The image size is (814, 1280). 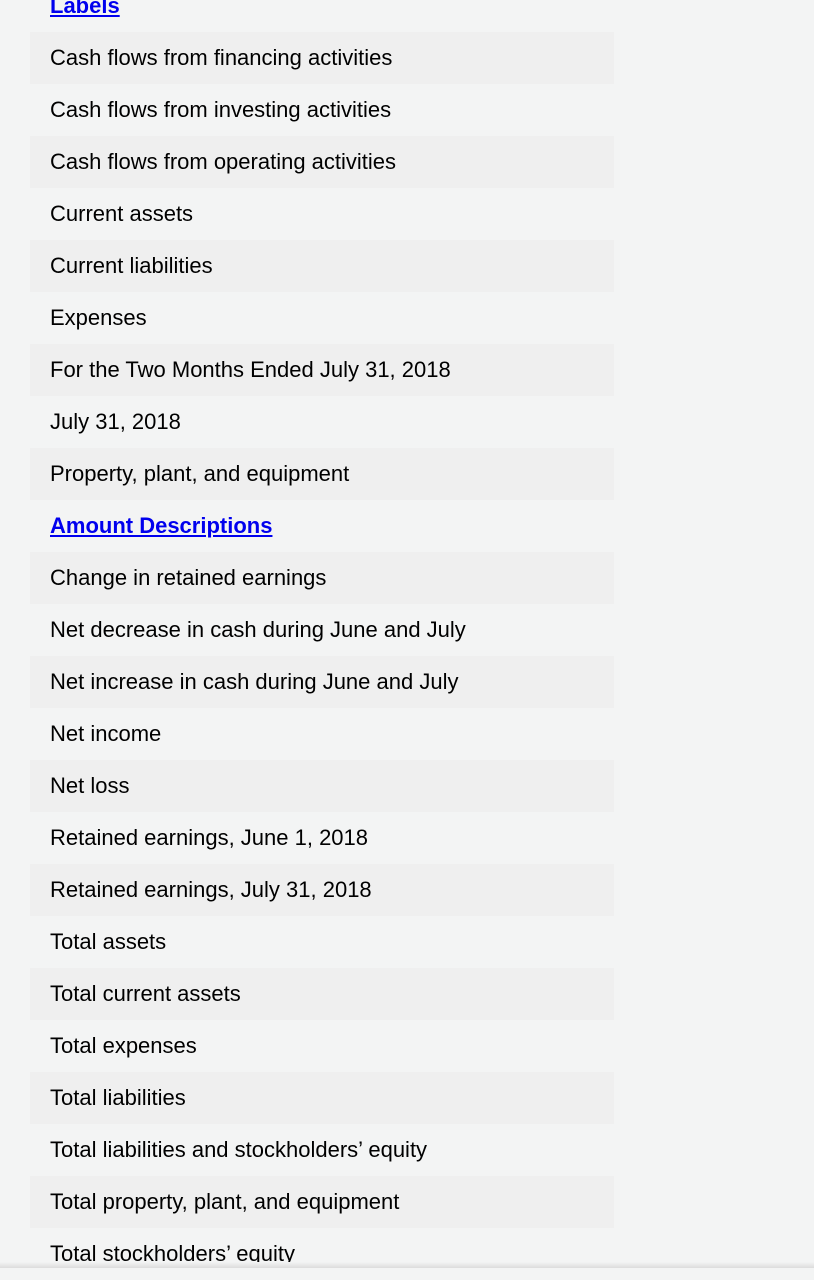 What do you see at coordinates (322, 526) in the screenshot?
I see `section-heading: Amount Descriptions` at bounding box center [322, 526].